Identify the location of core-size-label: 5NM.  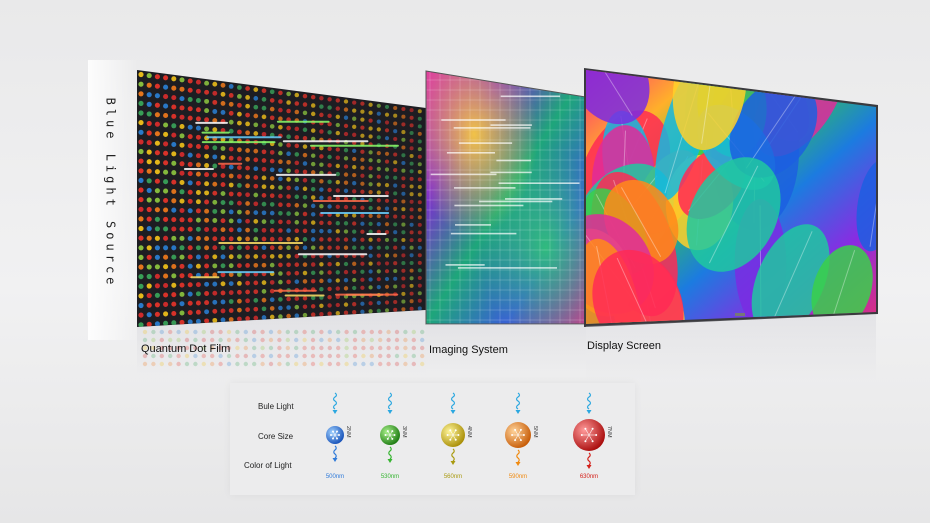
(535, 432).